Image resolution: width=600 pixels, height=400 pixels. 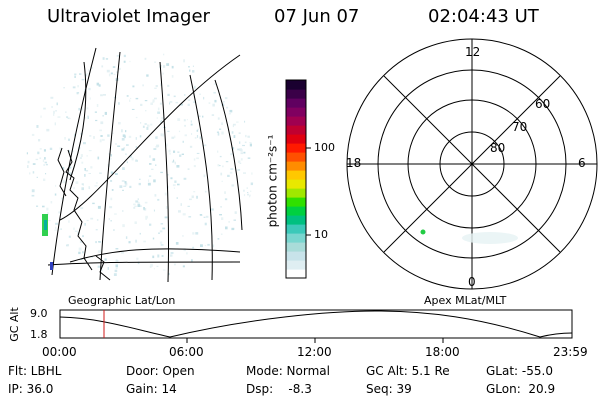 I want to click on instrument-title: Ultraviolet Imager, so click(x=128, y=16).